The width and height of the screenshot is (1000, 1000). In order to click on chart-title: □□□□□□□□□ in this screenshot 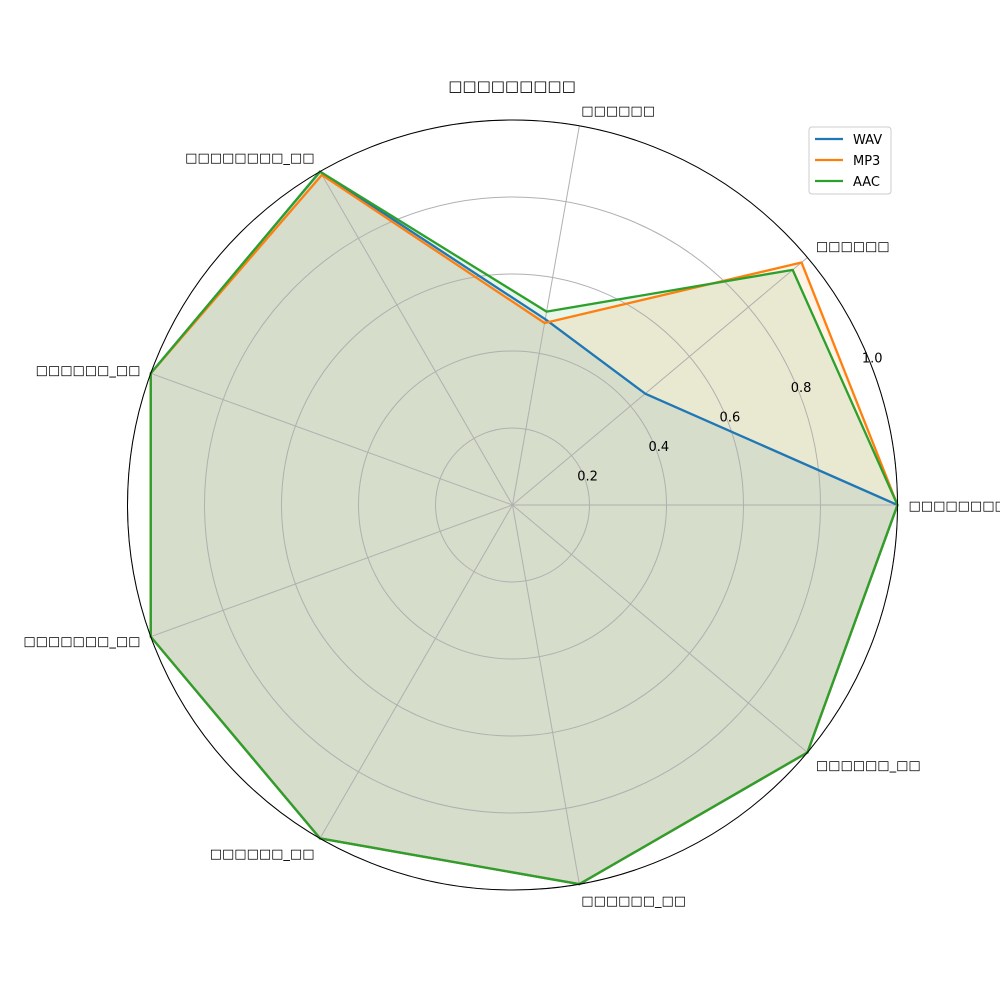, I will do `click(512, 86)`.